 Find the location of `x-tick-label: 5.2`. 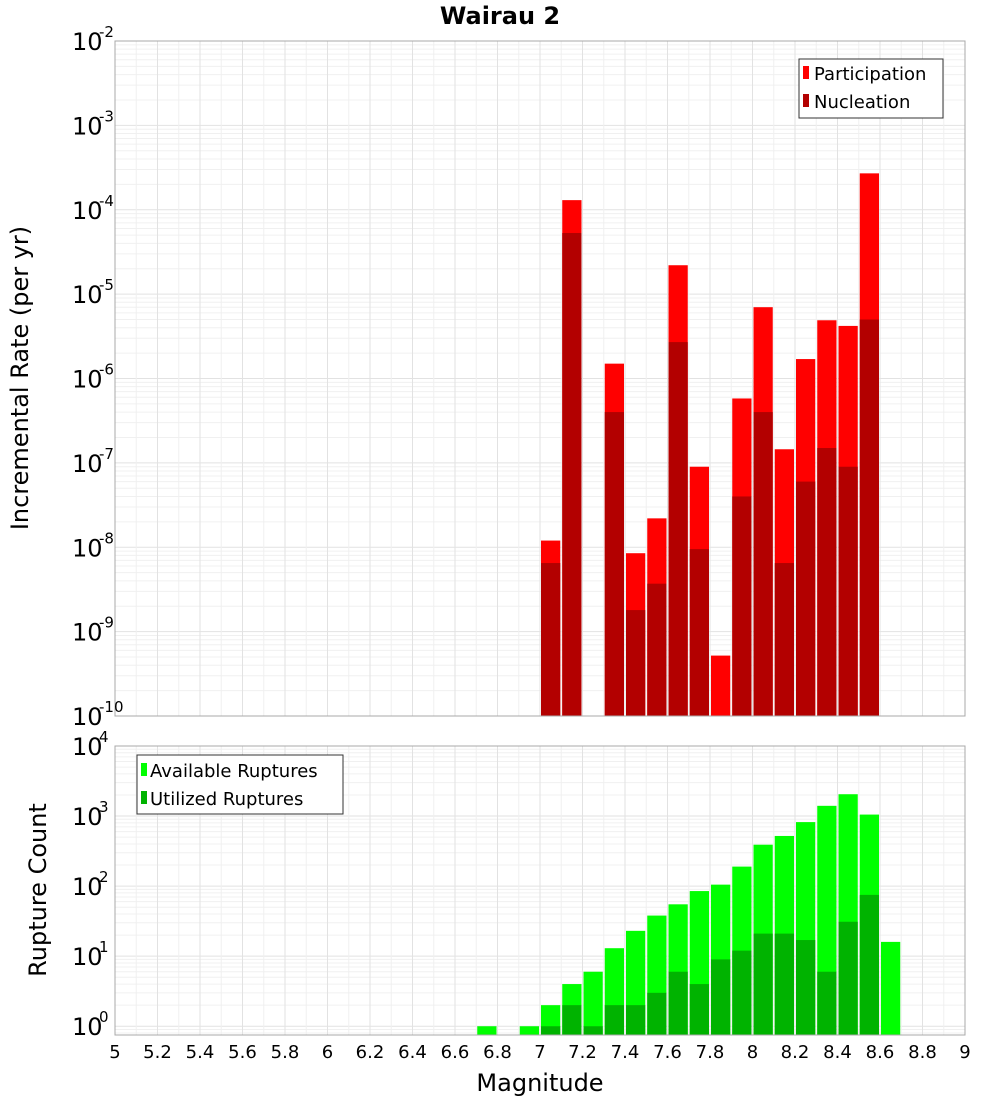

x-tick-label: 5.2 is located at coordinates (157, 1052).